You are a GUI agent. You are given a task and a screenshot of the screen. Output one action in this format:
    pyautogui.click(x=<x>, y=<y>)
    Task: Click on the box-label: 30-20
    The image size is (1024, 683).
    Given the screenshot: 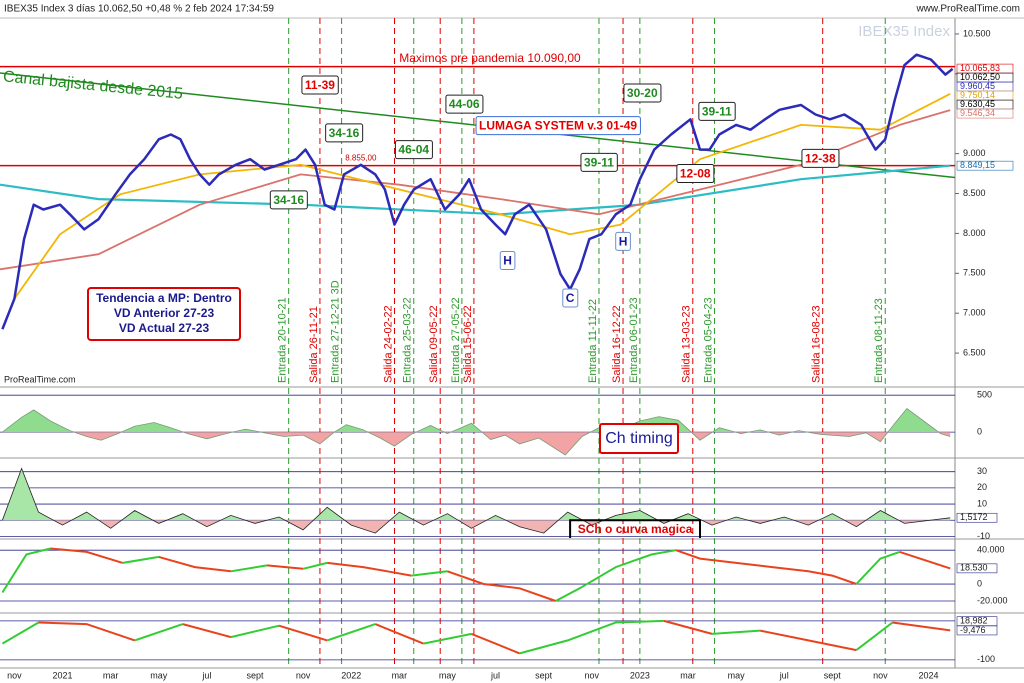 What is the action you would take?
    pyautogui.click(x=642, y=93)
    